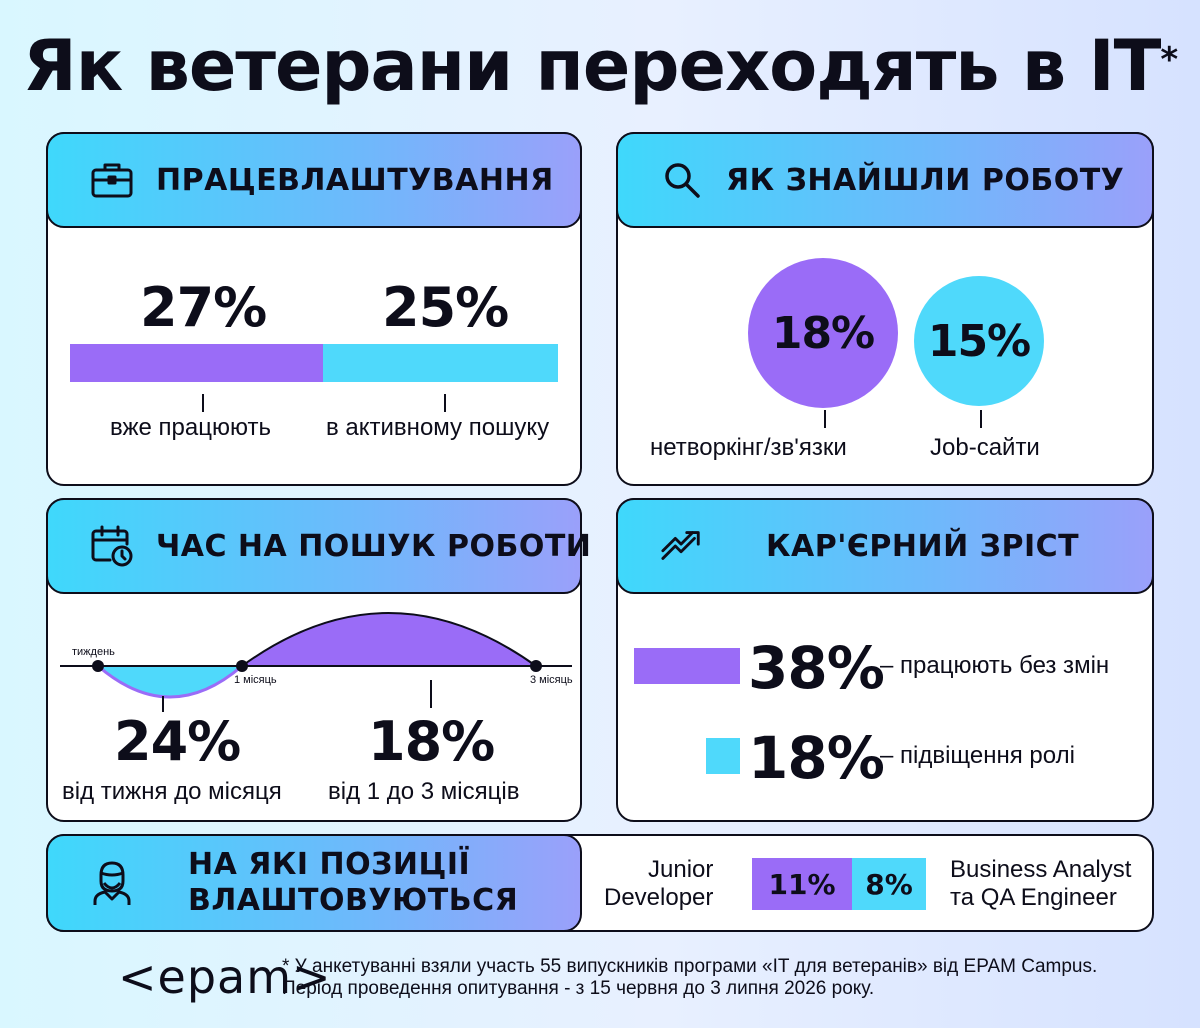  Describe the element at coordinates (748, 447) in the screenshot. I see `networking-label: нетворкінг/зв'язки` at that location.